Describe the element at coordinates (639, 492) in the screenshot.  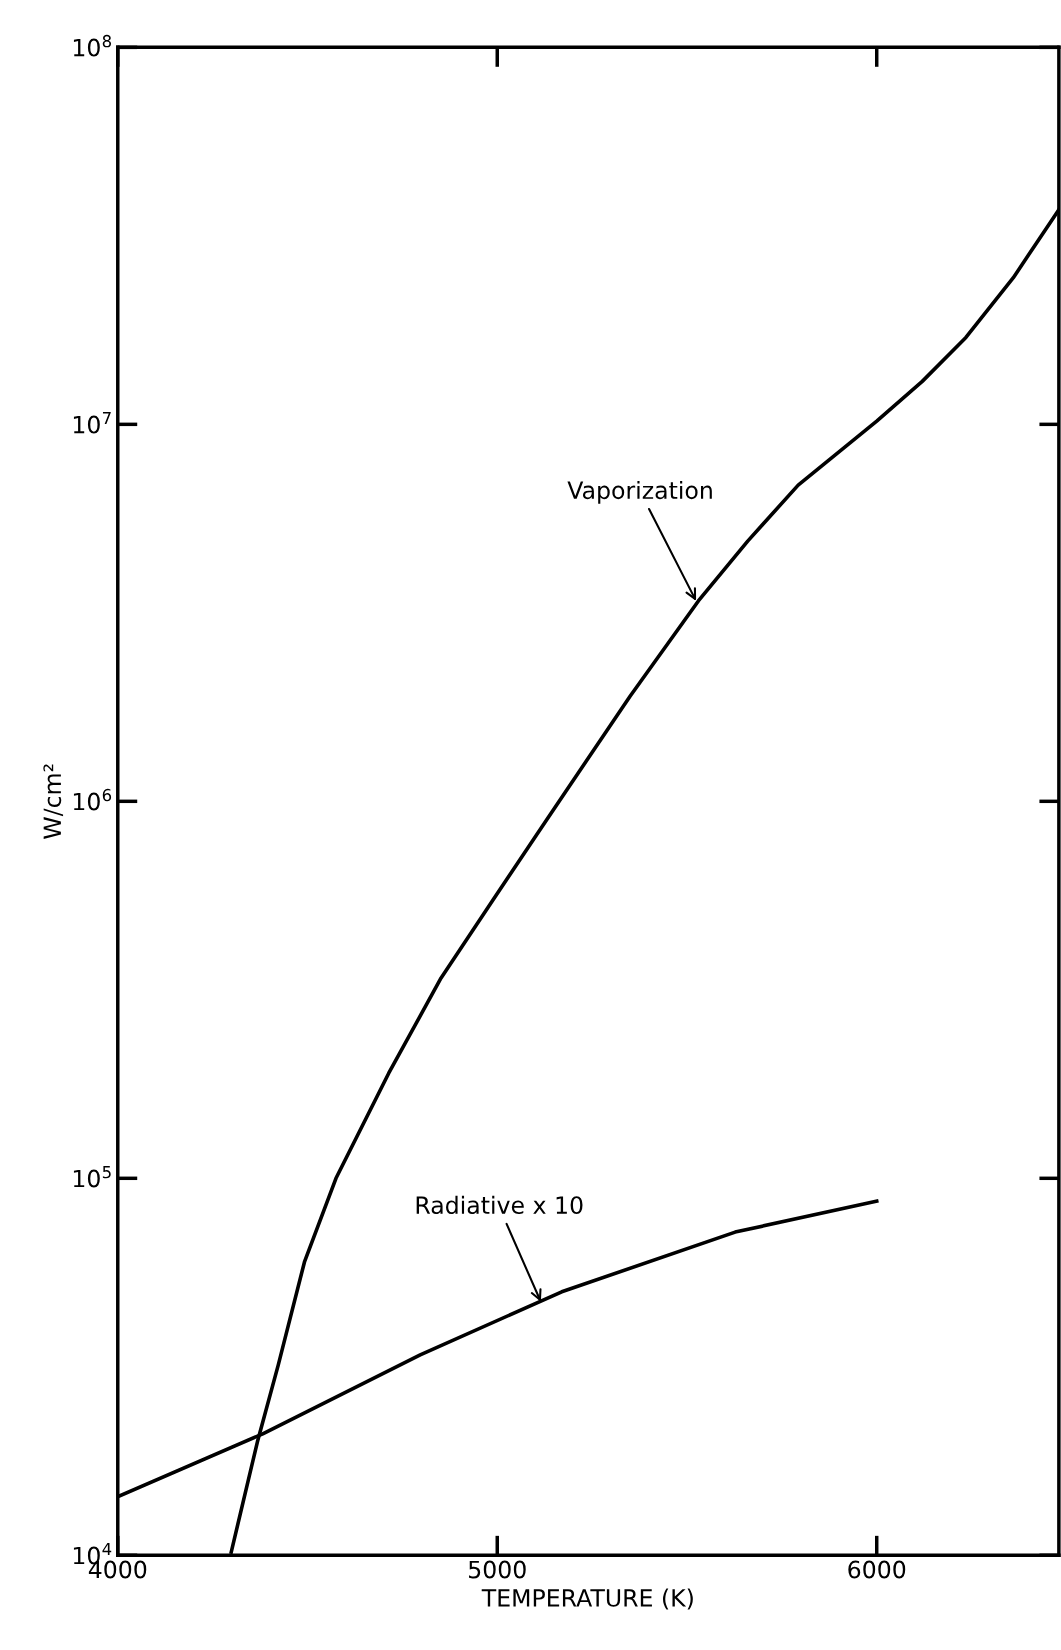
I see `annotation: Vaporization` at that location.